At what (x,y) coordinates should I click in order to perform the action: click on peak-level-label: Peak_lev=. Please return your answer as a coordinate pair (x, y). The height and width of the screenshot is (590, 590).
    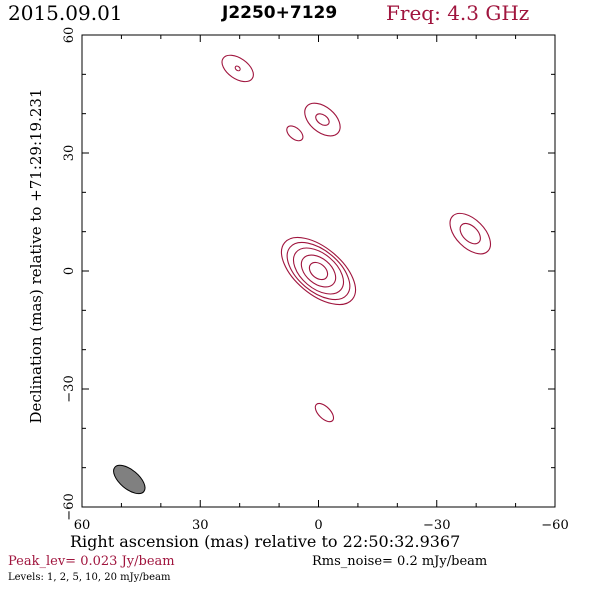
    Looking at the image, I should click on (42, 561).